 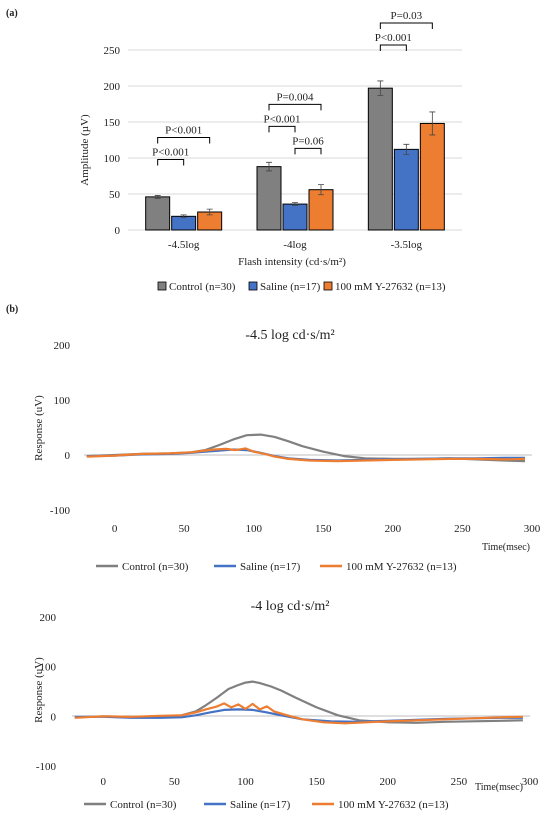 I want to click on bar-chart-x-axis-label: Flash intensity (cd·s/m²), so click(x=292, y=262).